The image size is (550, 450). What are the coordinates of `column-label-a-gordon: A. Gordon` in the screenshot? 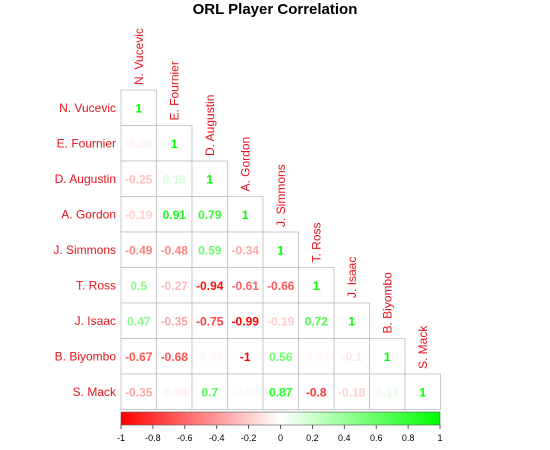 It's located at (245, 164).